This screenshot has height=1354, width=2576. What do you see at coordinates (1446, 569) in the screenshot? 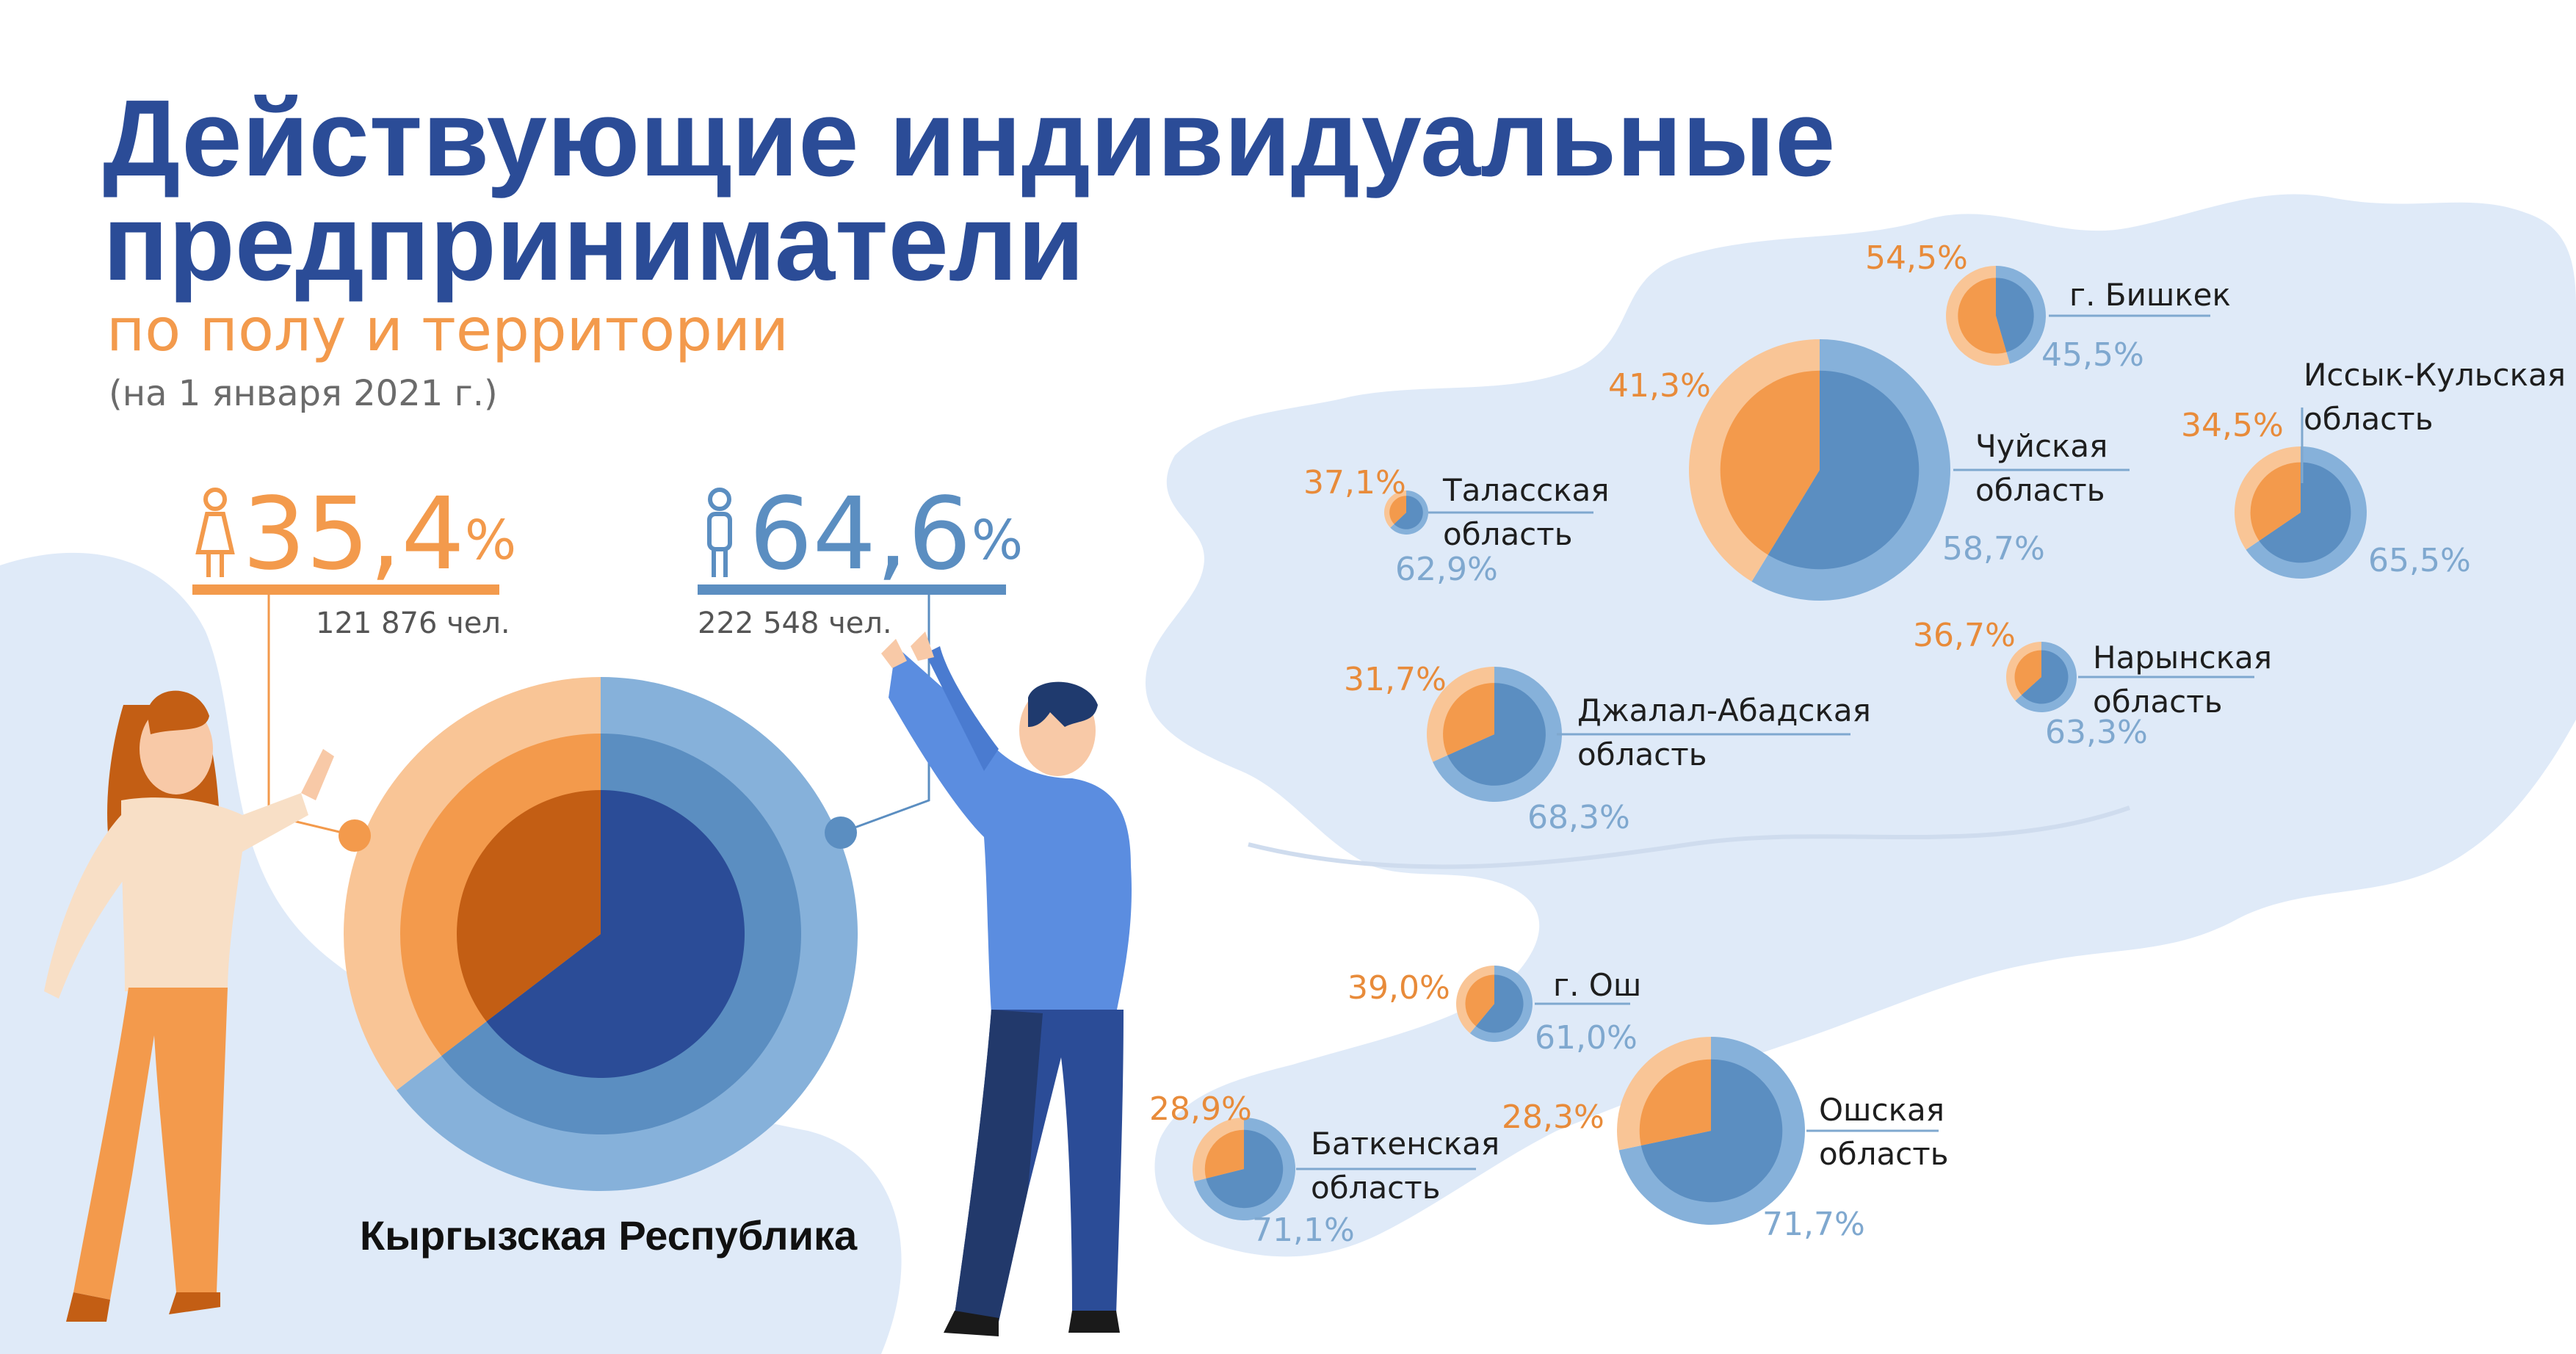
I see `region-3-male-pct: 62,9%` at bounding box center [1446, 569].